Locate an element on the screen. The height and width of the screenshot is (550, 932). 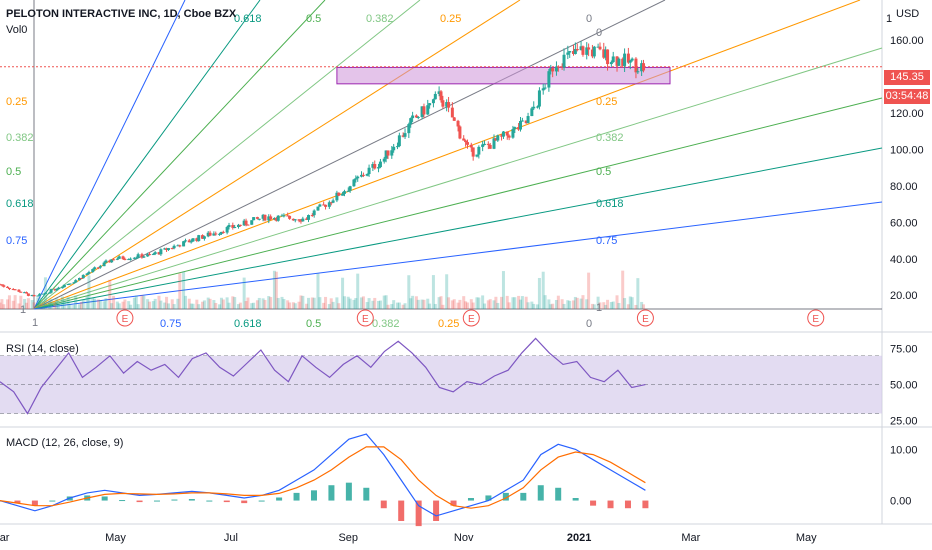
gann-fan-left-label: 0.5 is located at coordinates (13, 172).